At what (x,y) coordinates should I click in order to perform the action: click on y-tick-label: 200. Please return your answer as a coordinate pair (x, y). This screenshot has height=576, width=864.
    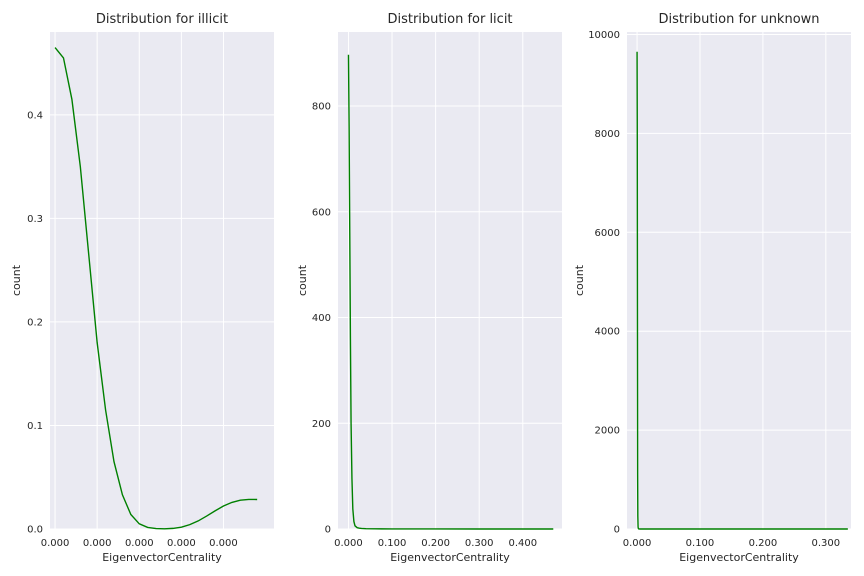
    Looking at the image, I should click on (321, 424).